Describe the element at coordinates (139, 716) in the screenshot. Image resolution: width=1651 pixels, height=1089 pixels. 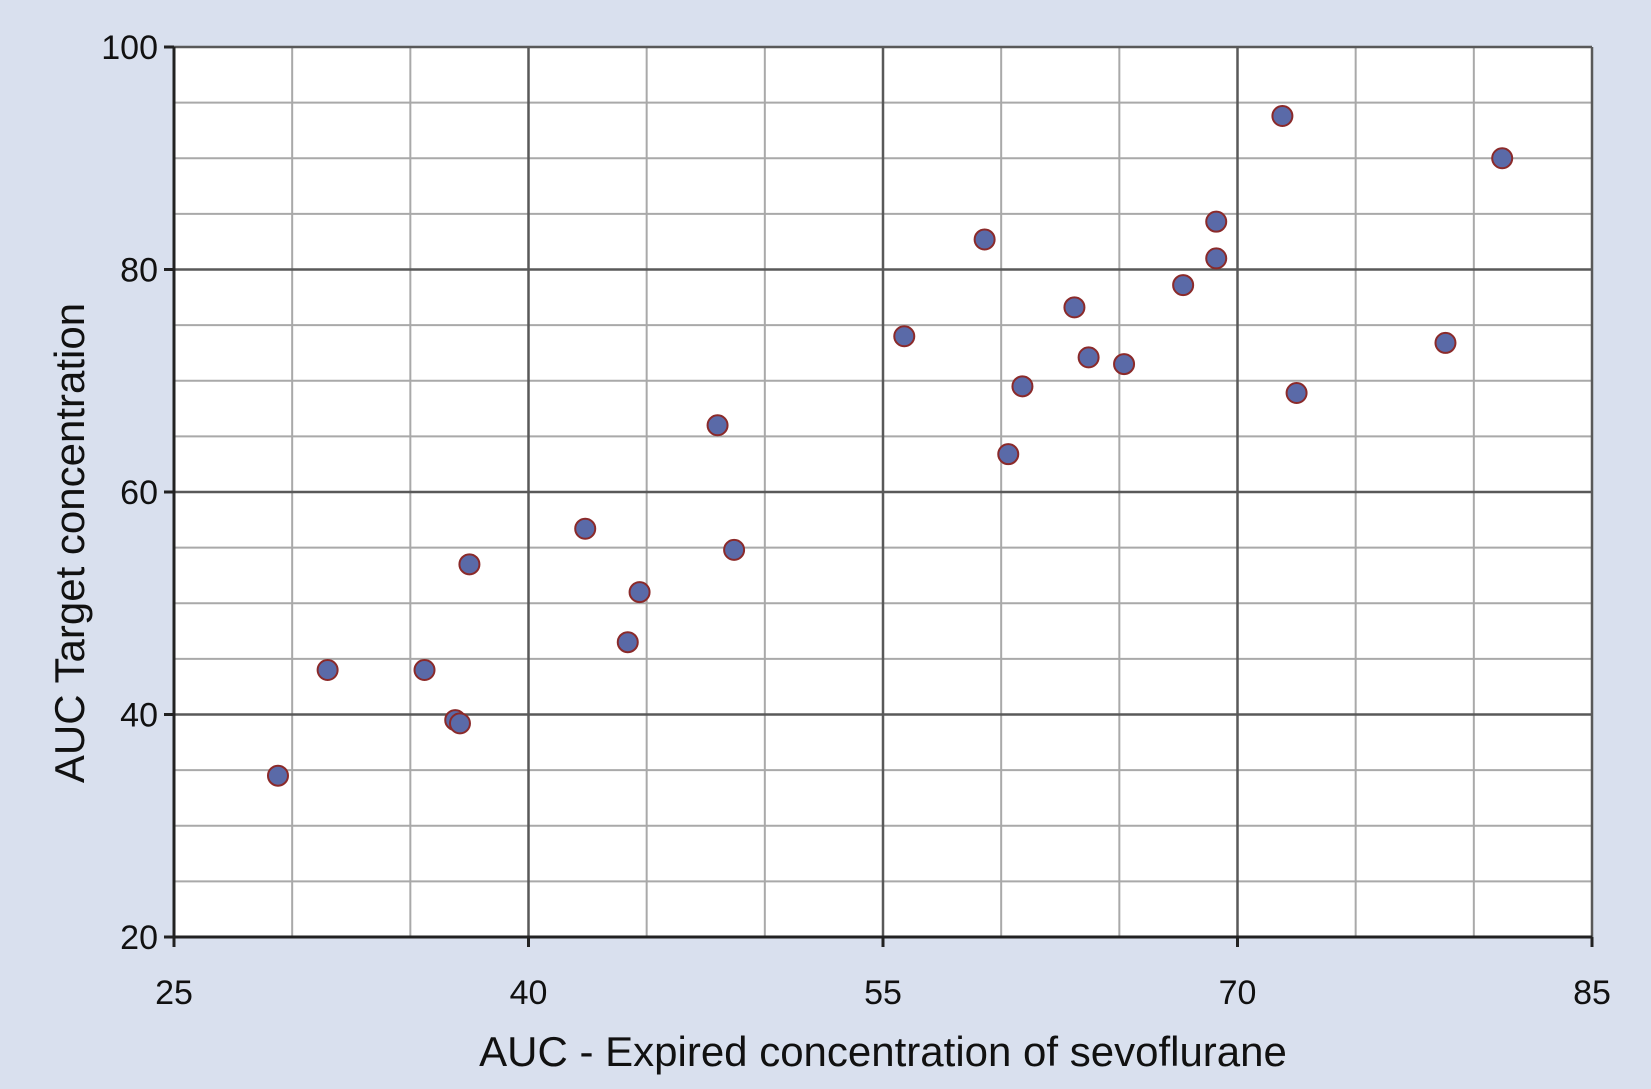
I see `y-tick-label: 40` at that location.